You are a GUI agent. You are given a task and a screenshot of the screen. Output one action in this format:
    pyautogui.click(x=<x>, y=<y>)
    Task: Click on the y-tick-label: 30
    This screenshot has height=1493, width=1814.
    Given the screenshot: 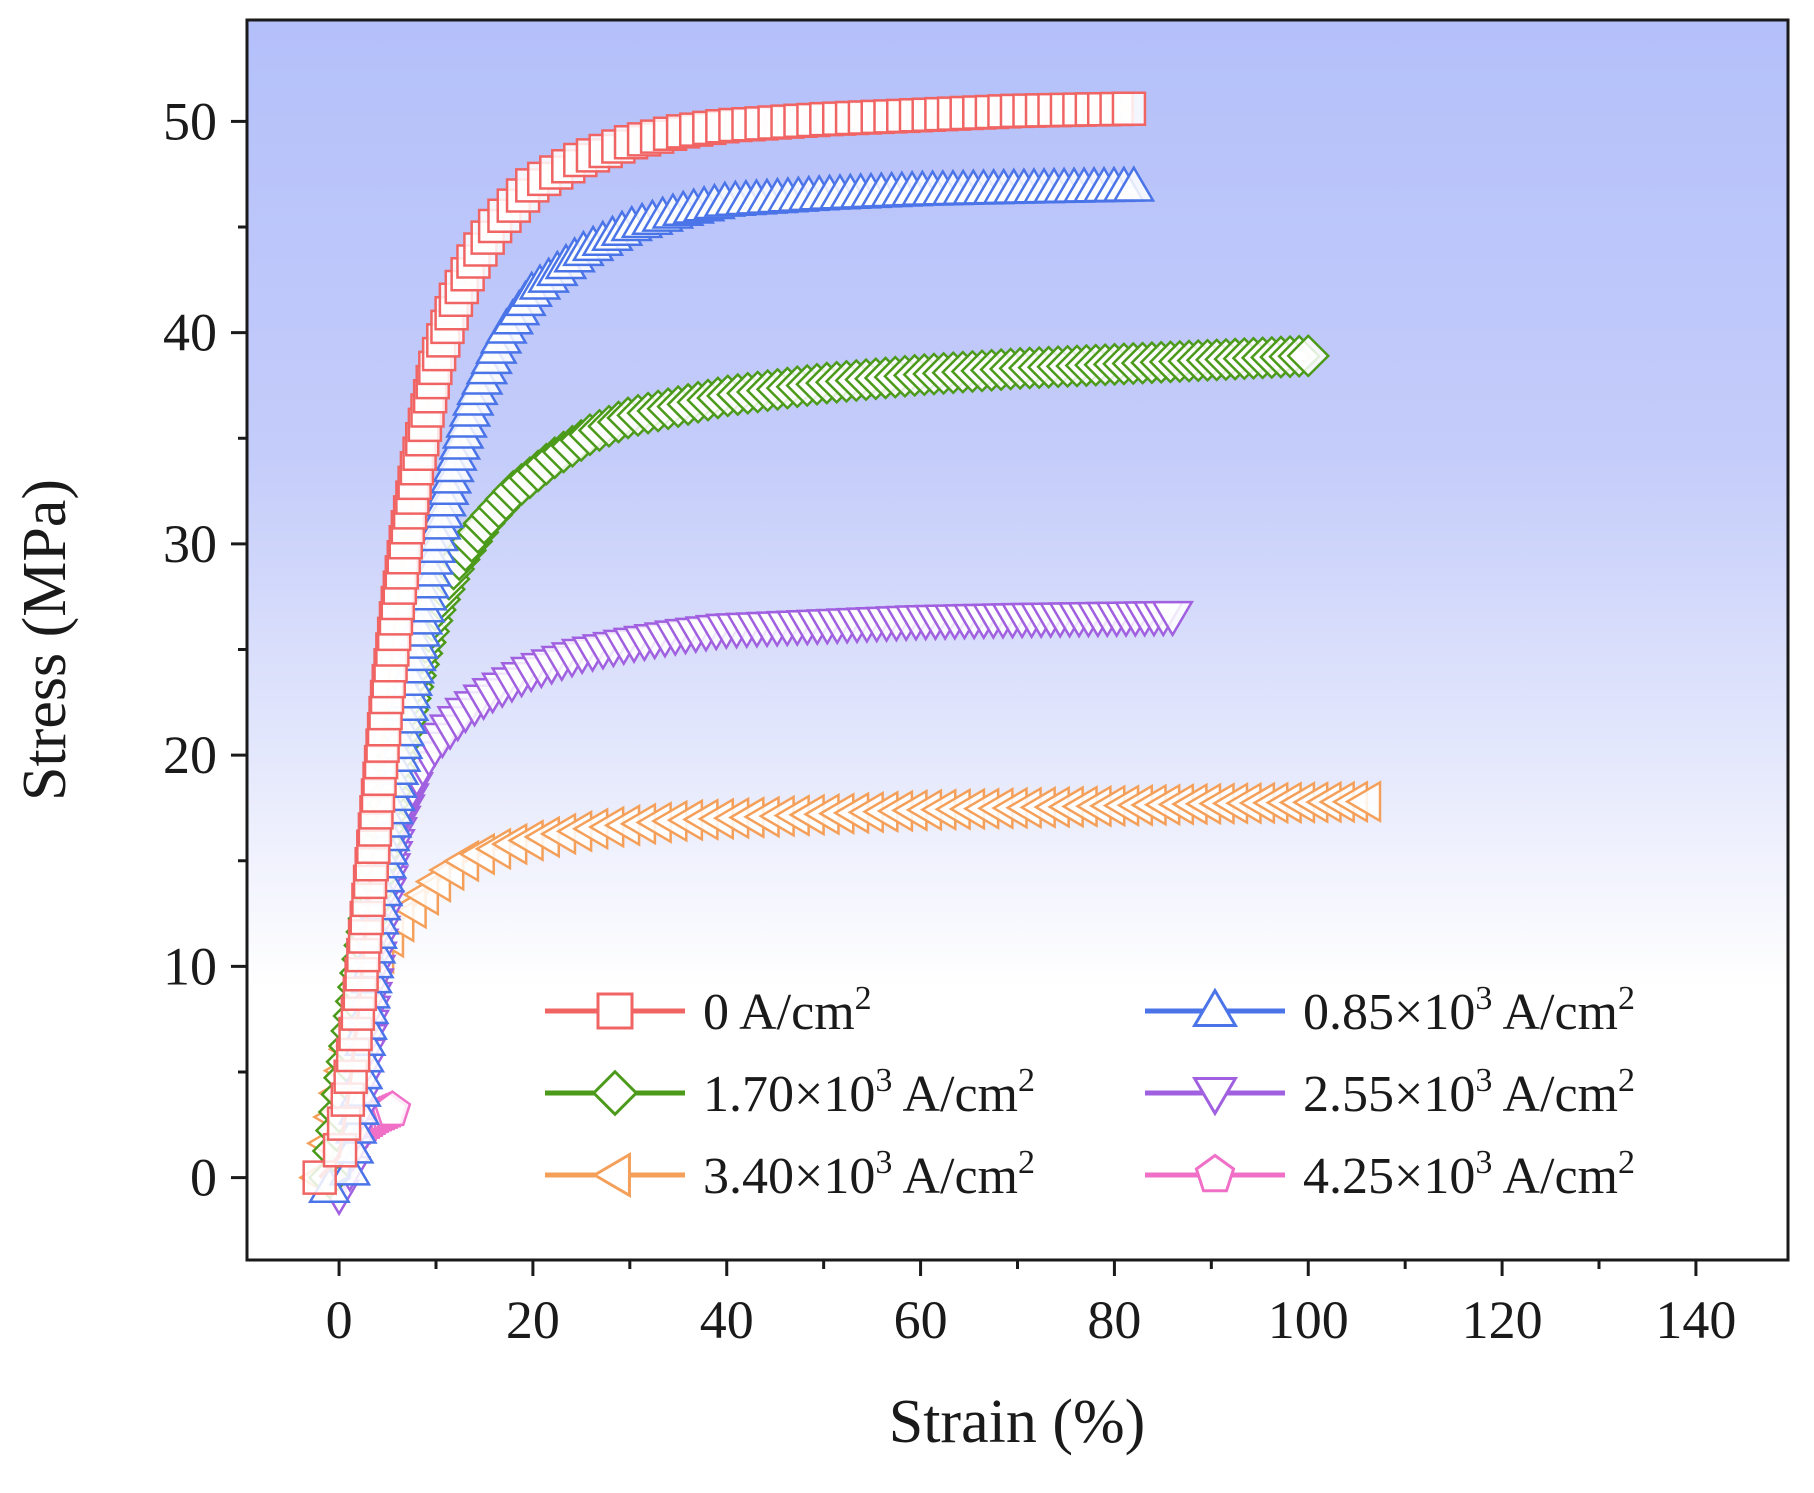 What is the action you would take?
    pyautogui.click(x=190, y=544)
    